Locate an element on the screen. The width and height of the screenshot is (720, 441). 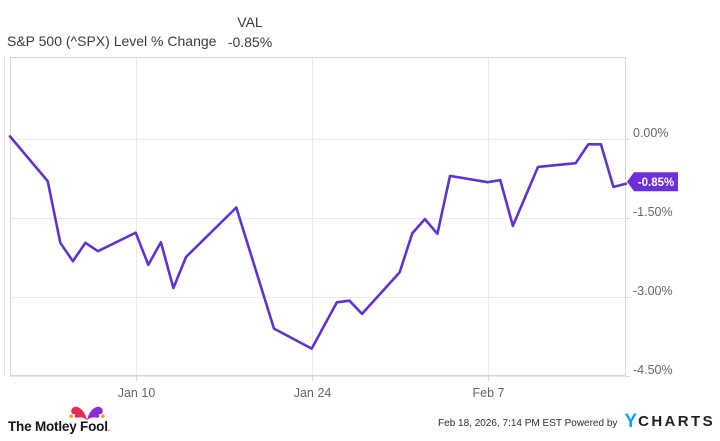
y-axis-label: -4.50% is located at coordinates (653, 370).